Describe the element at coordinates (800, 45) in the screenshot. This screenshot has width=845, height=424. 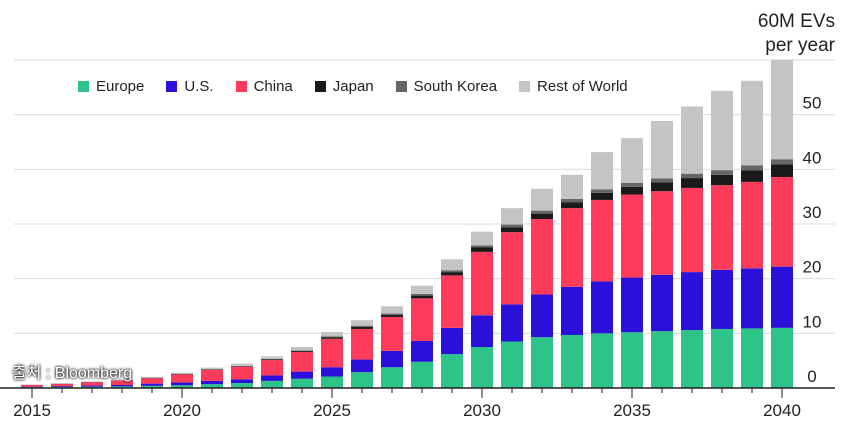
I see `unit-label-line-2: per year` at that location.